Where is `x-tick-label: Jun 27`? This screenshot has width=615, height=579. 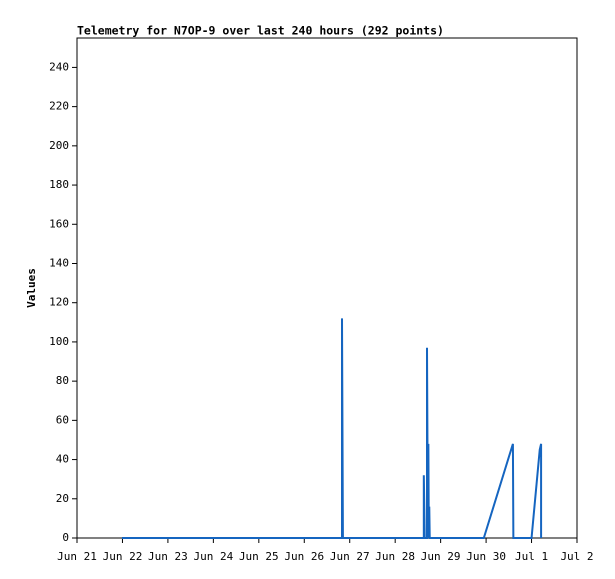 x-tick-label: Jun 27 is located at coordinates (350, 556).